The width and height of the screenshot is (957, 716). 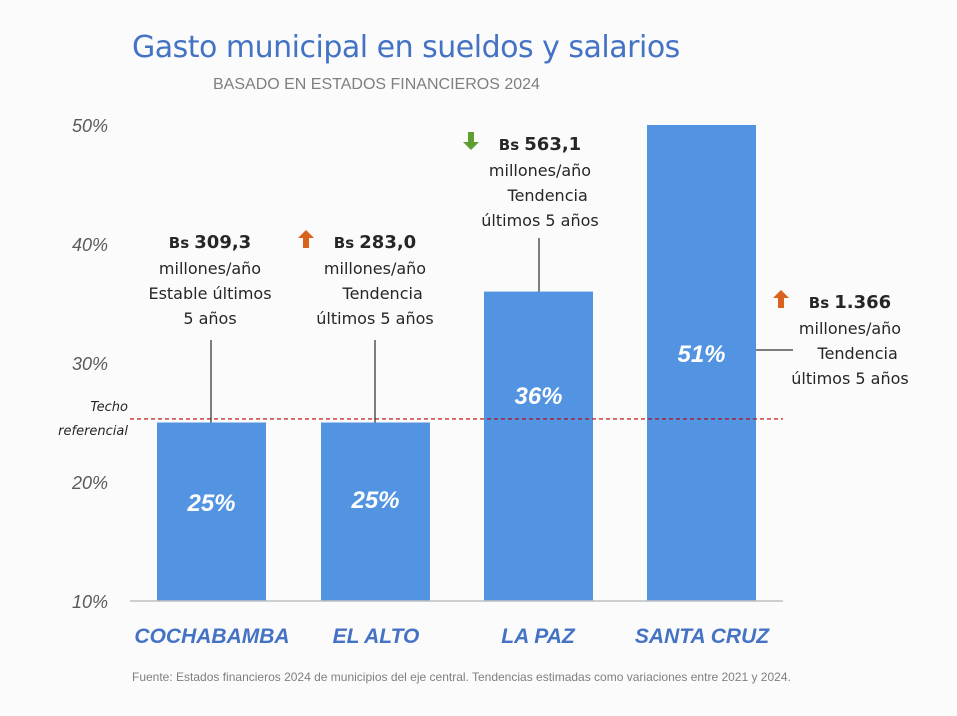 What do you see at coordinates (376, 636) in the screenshot?
I see `x-category-label: EL ALTO` at bounding box center [376, 636].